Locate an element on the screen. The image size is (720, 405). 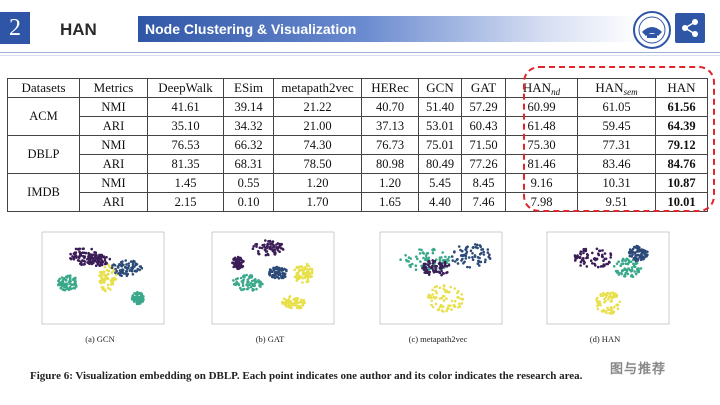
value-cell: 71.50 is located at coordinates (483, 145).